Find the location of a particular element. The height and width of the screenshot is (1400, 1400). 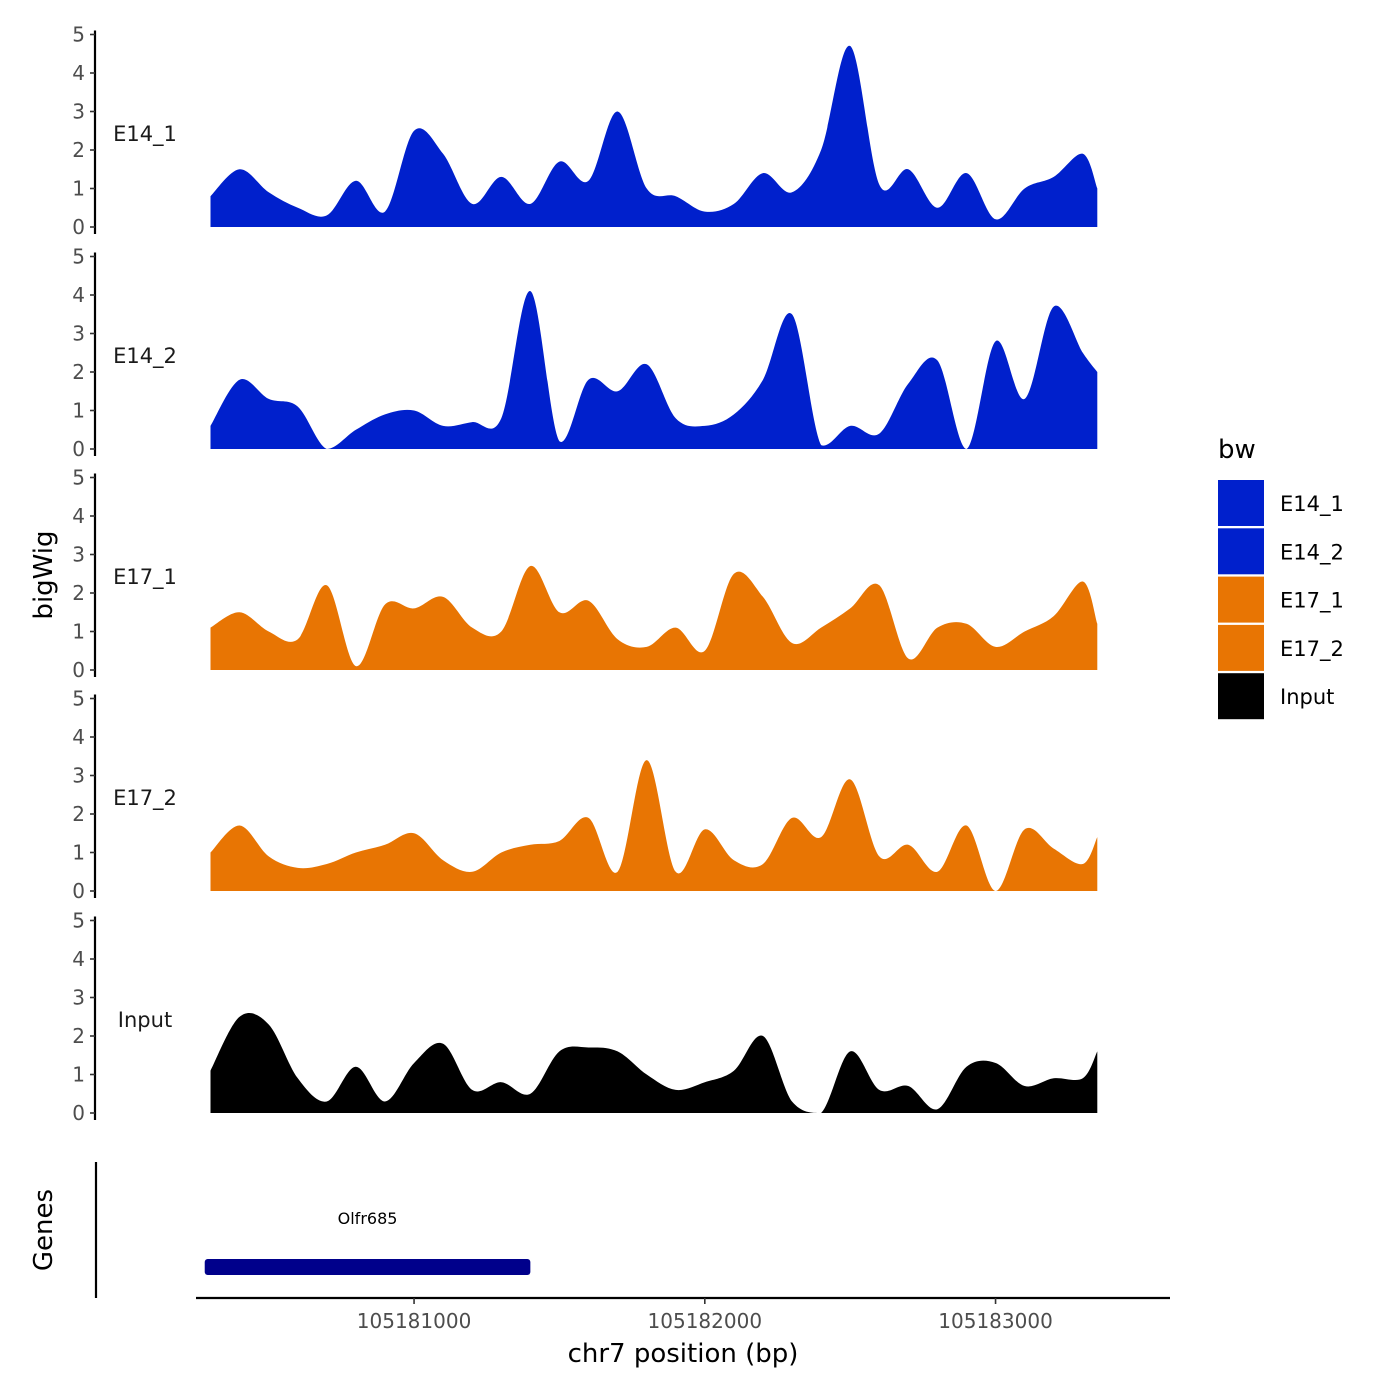

track-e17-1: 0 1 2 3 4 5 E17_1 is located at coordinates (585, 574).